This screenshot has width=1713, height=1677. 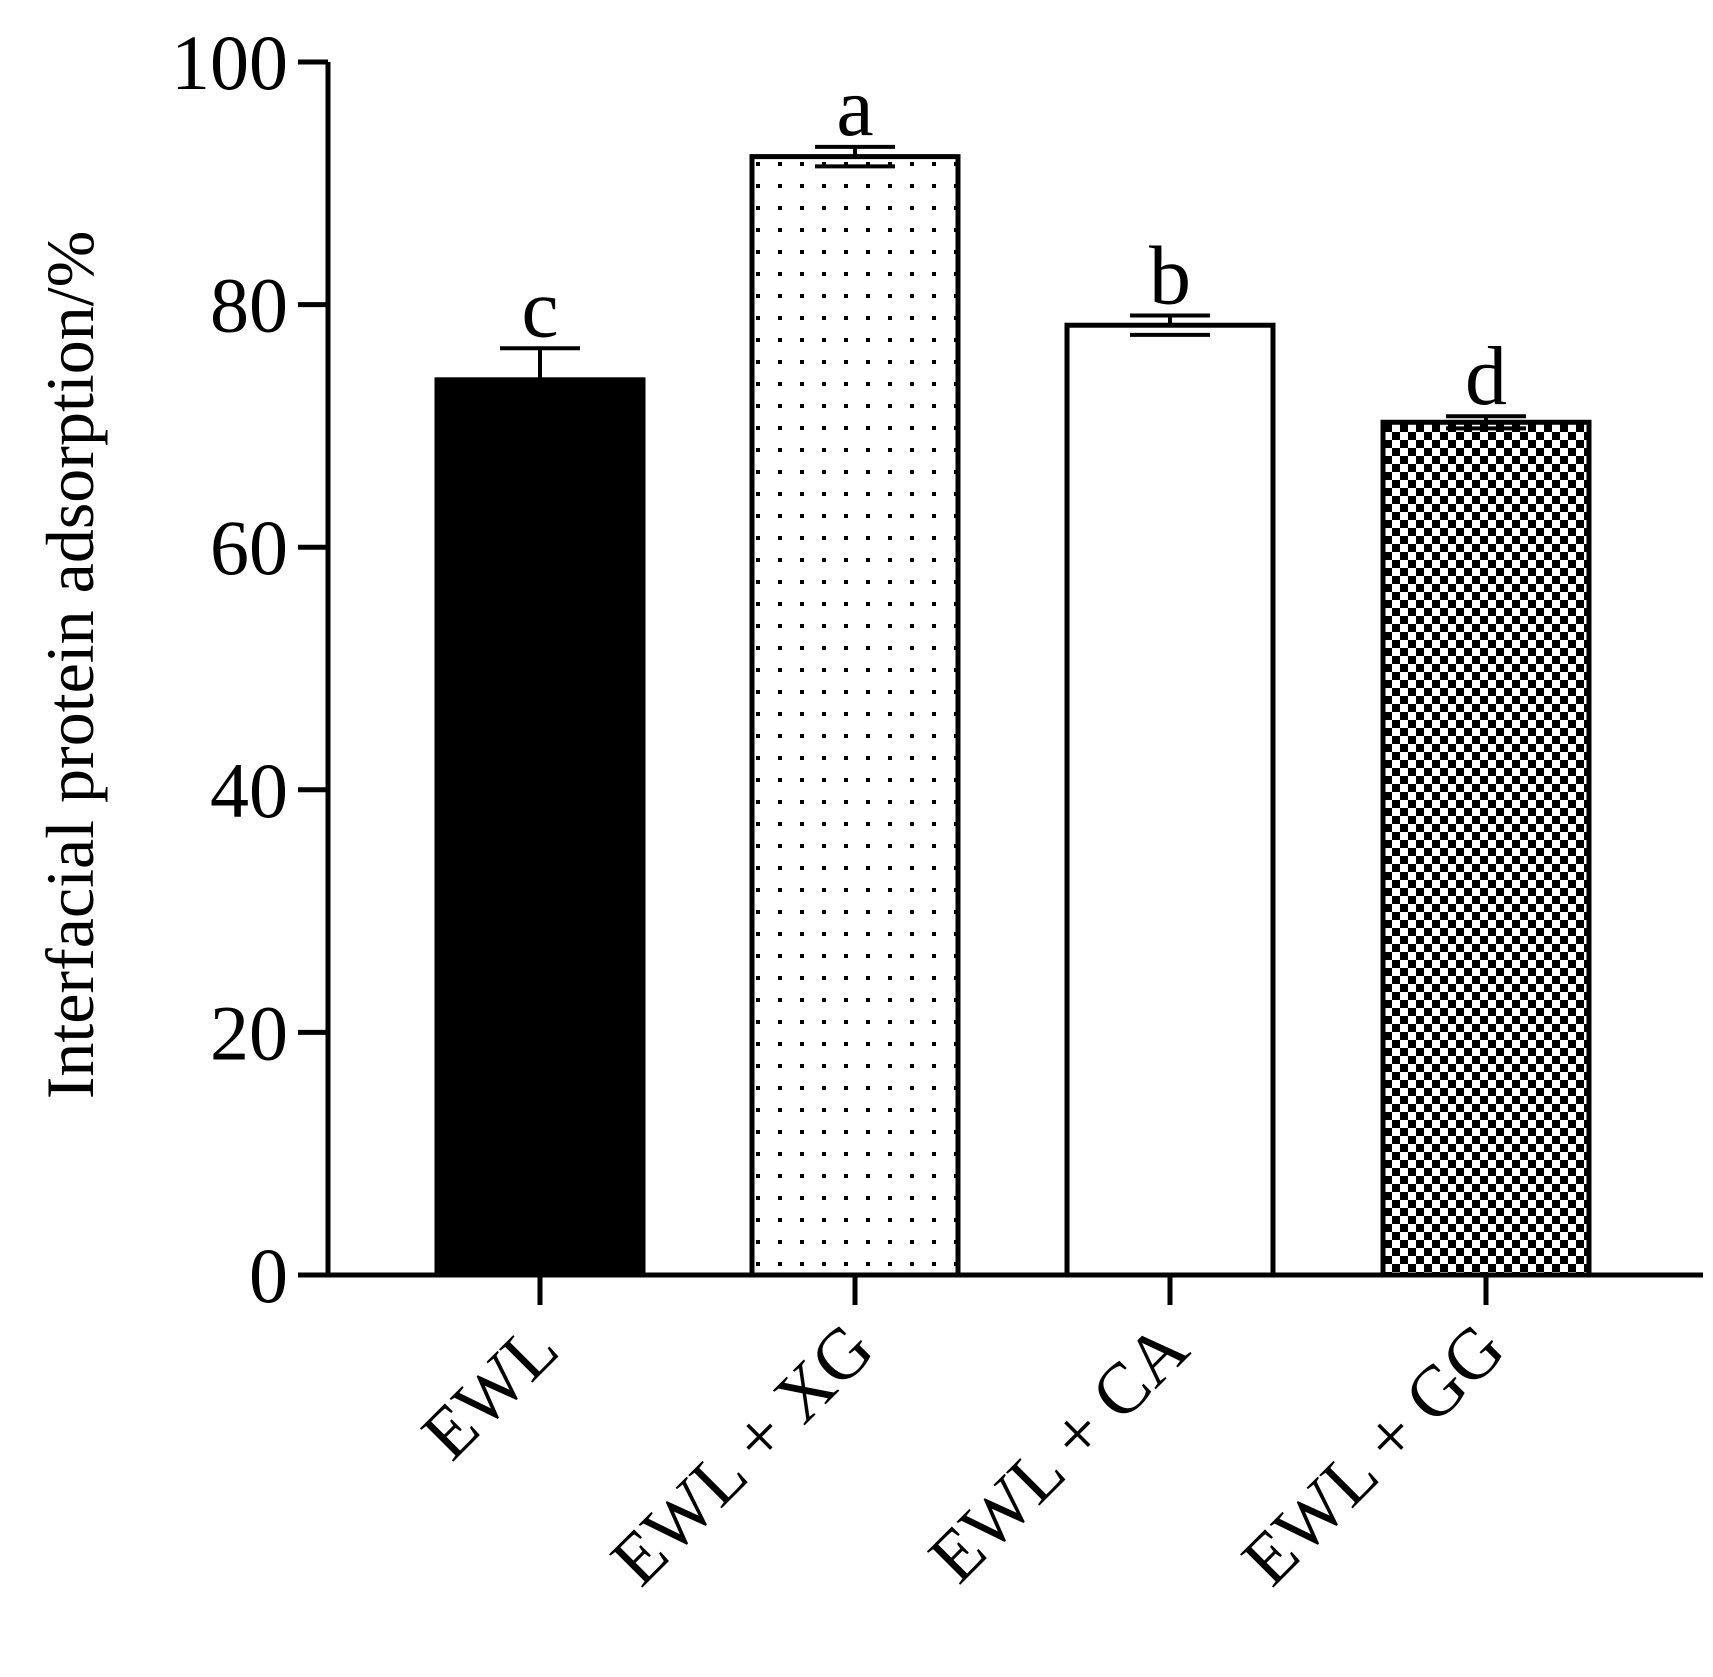 I want to click on significance-labels: c a b d, so click(x=1014, y=242).